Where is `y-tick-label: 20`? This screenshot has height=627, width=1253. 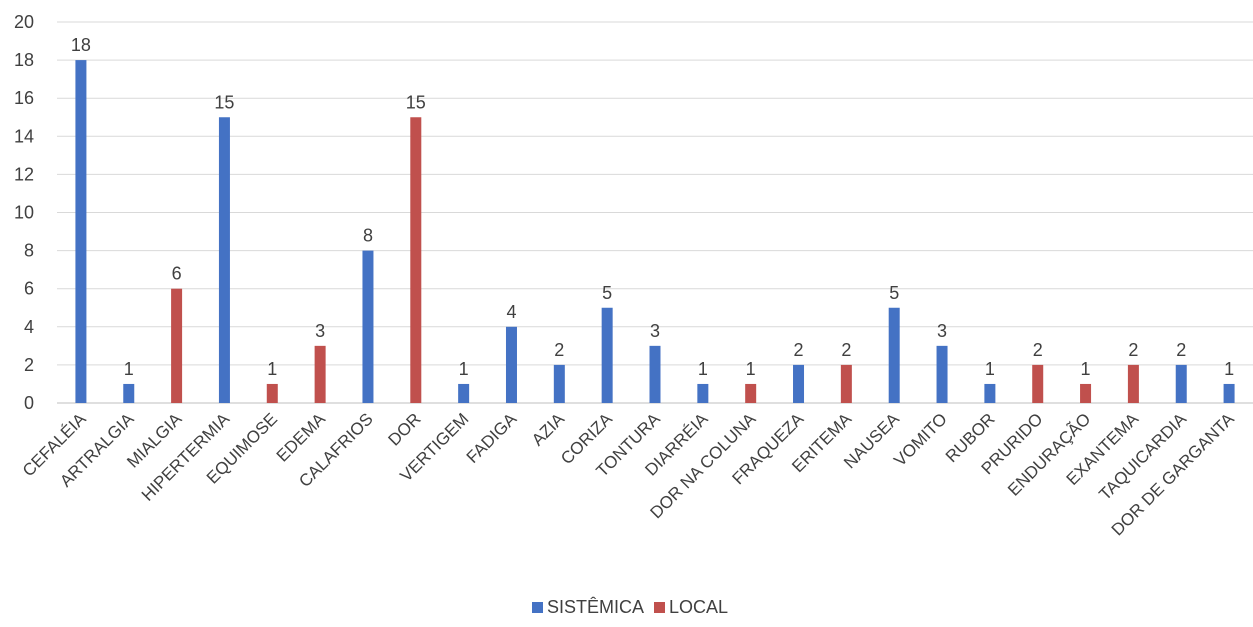 y-tick-label: 20 is located at coordinates (24, 22).